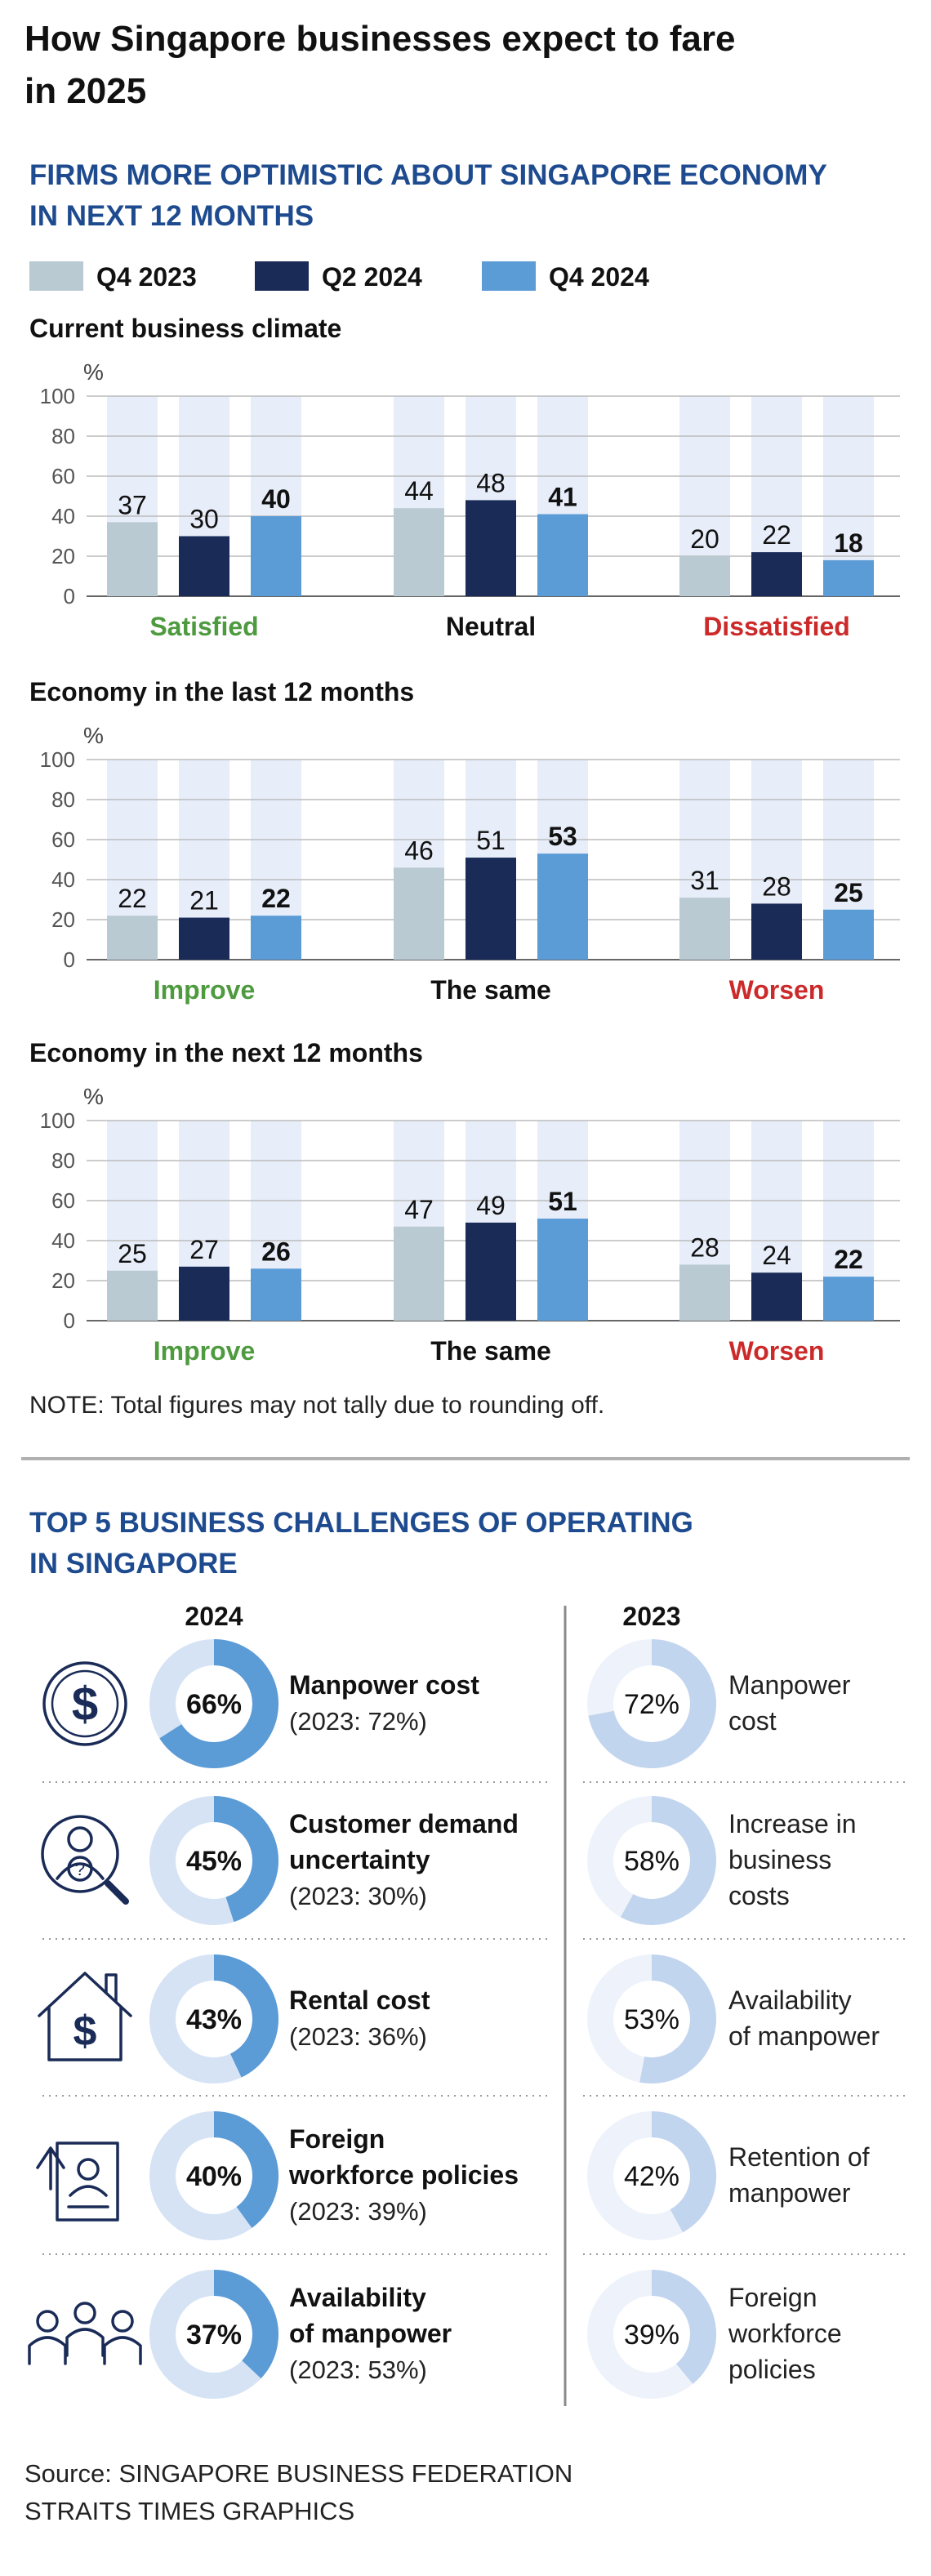 The image size is (931, 2576). What do you see at coordinates (359, 2000) in the screenshot?
I see `challenge-name: Rental cost` at bounding box center [359, 2000].